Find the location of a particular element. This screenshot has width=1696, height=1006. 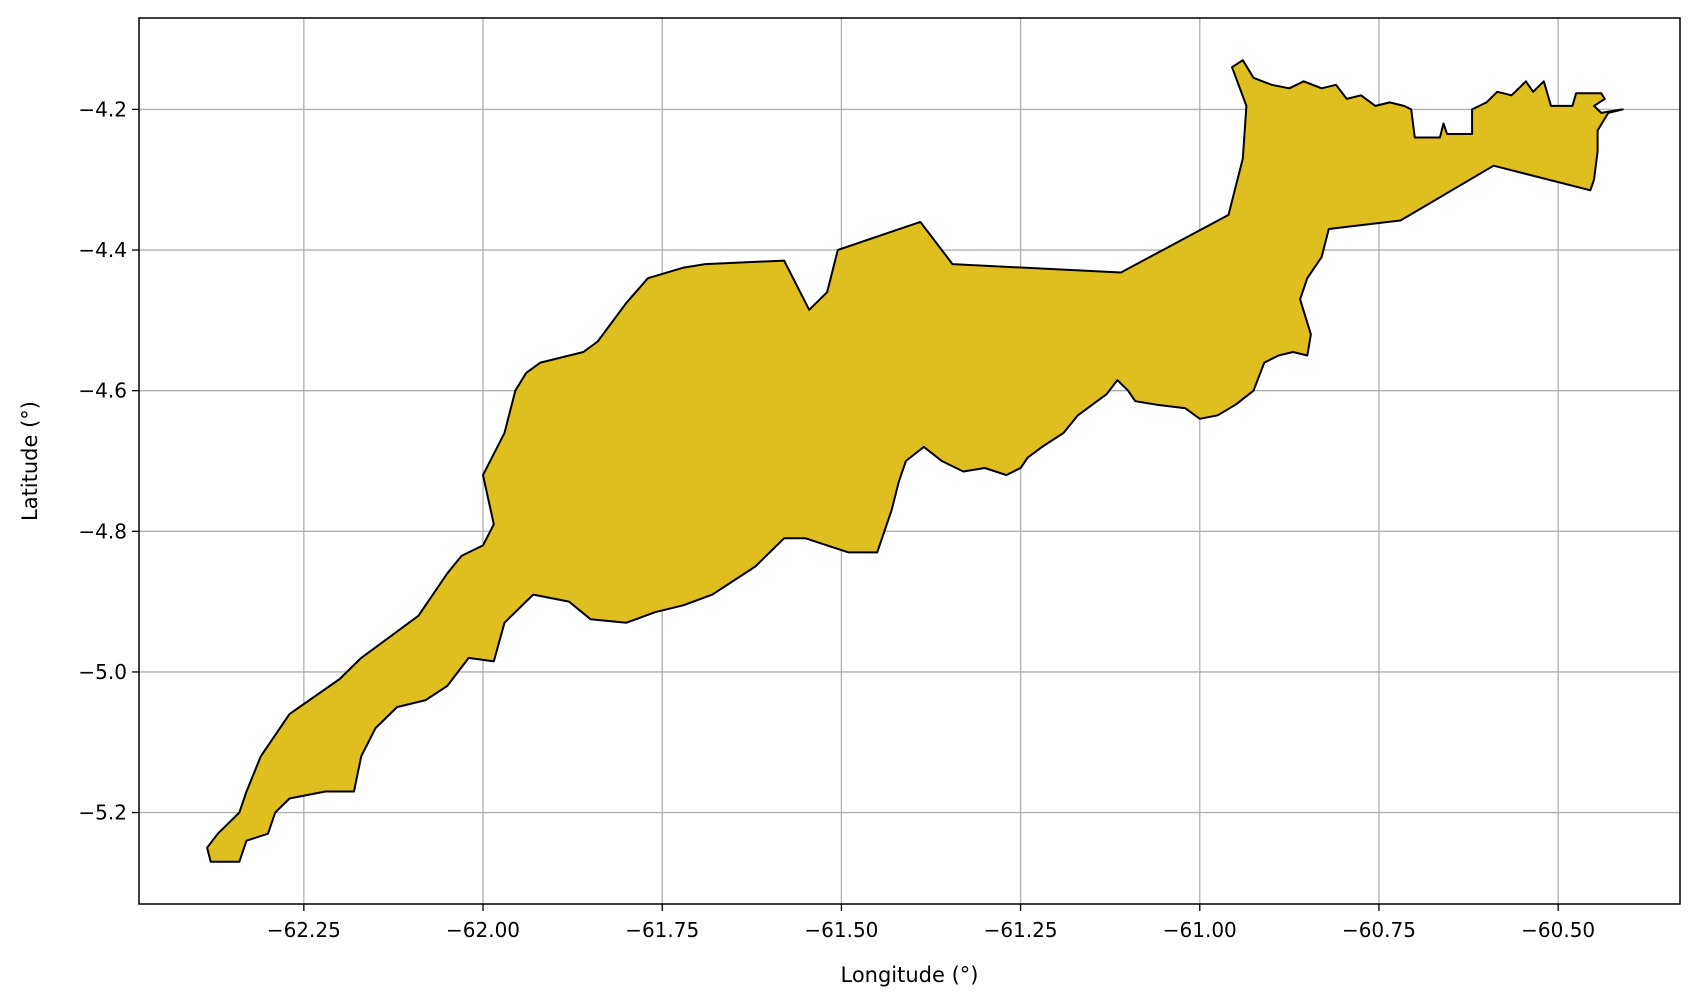

x-tick-label: −61.75 is located at coordinates (662, 930).